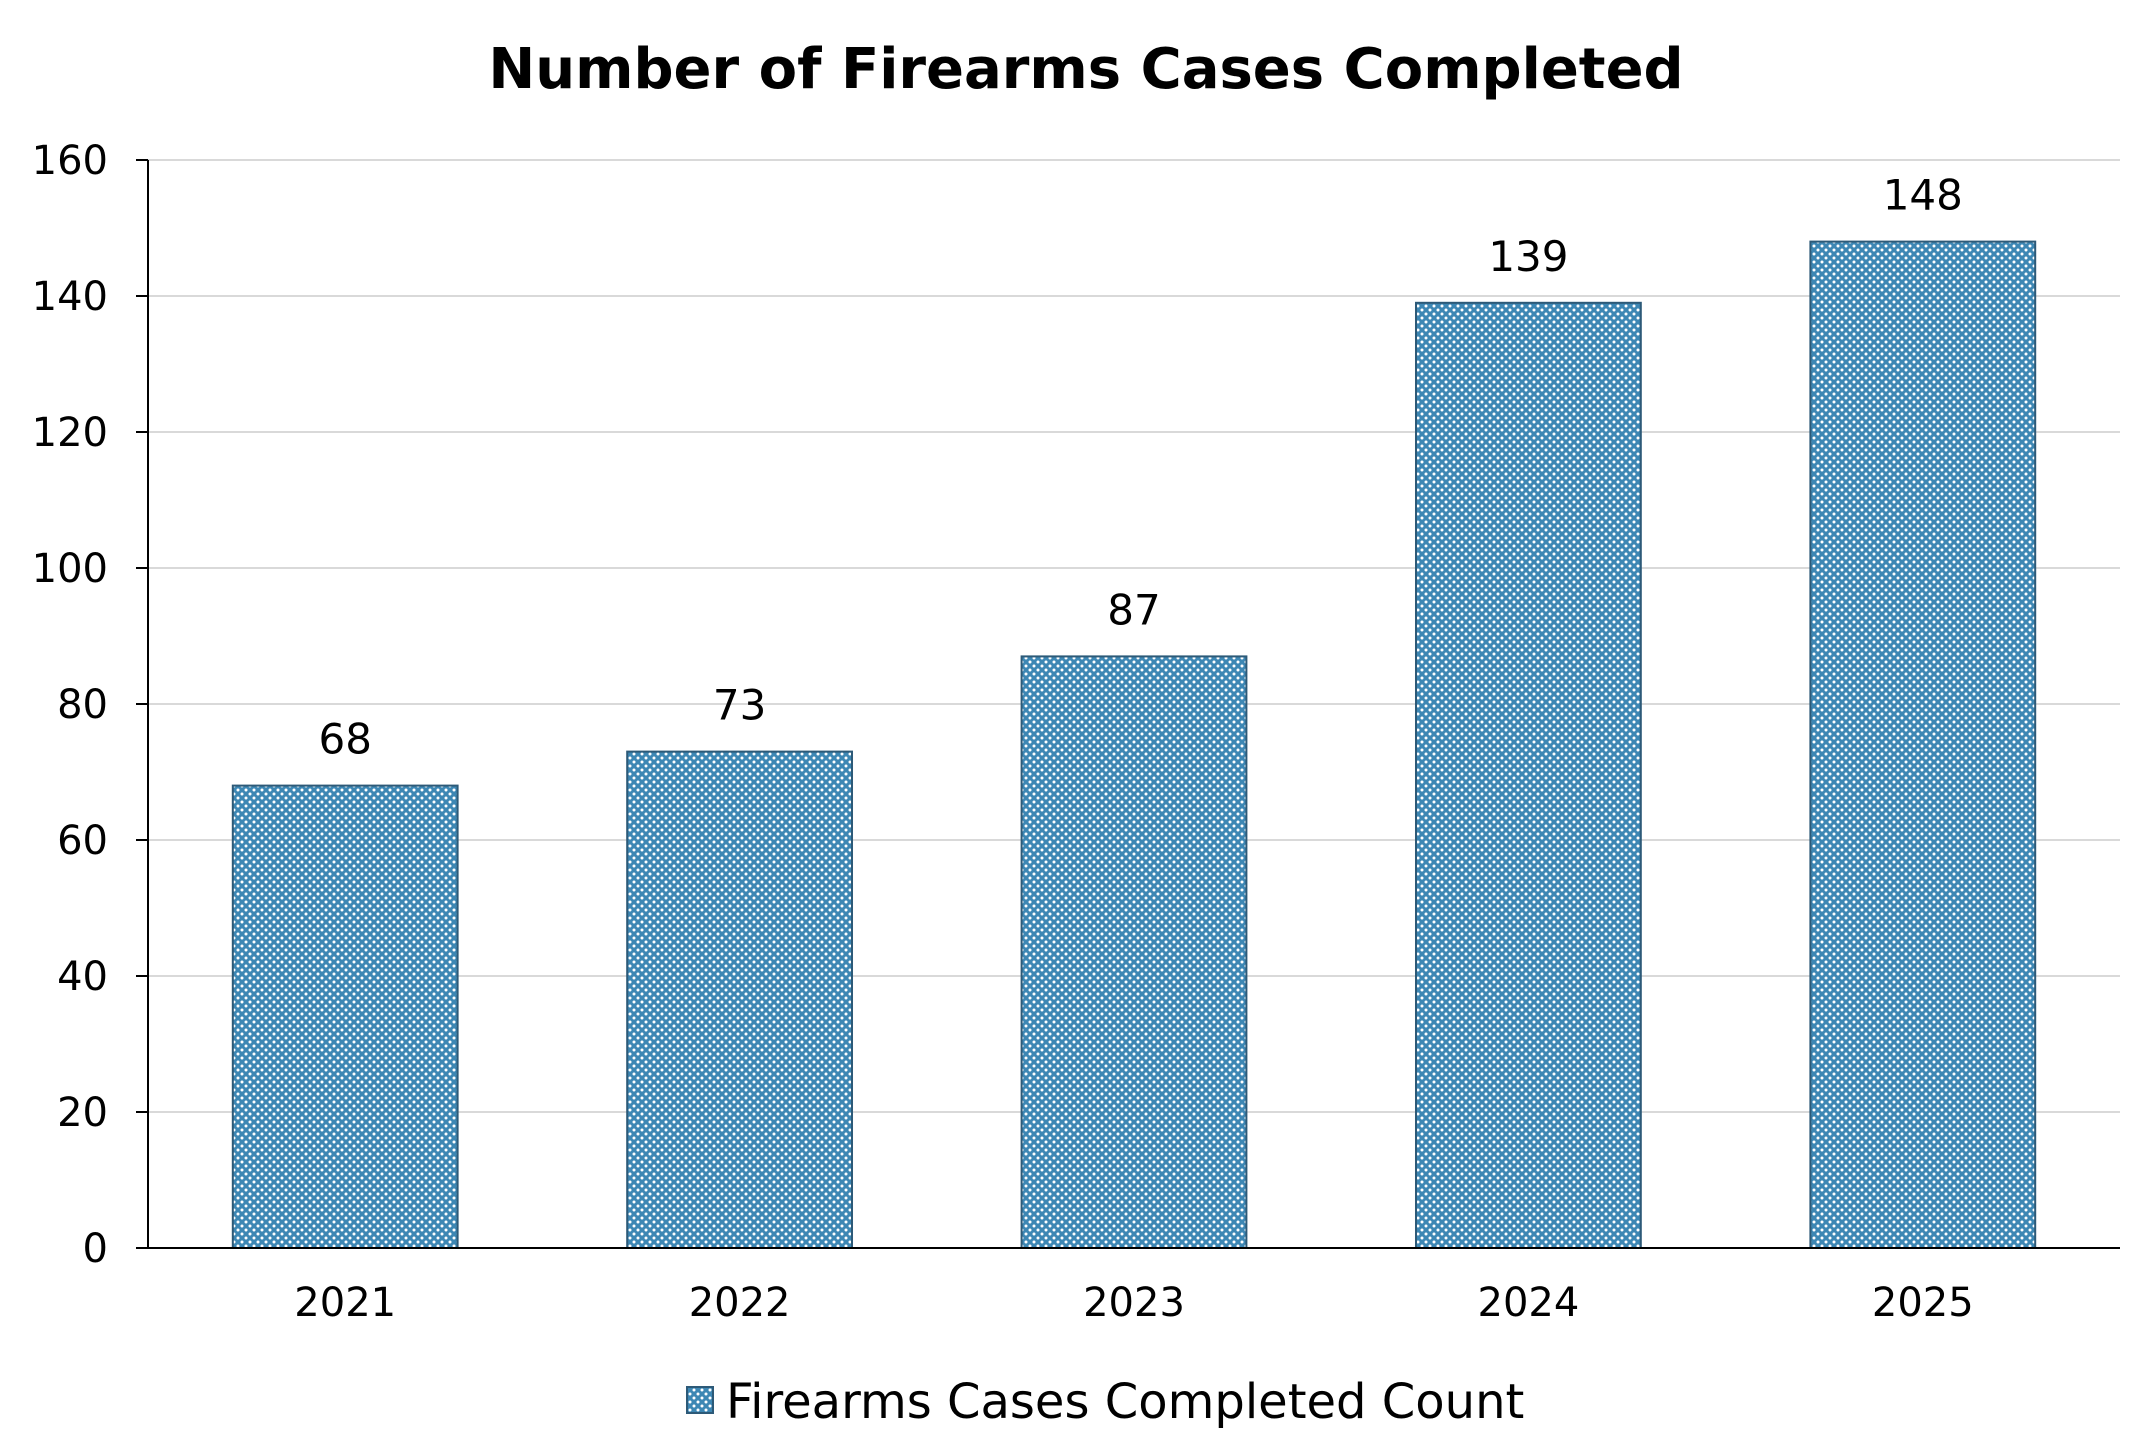 Image resolution: width=2145 pixels, height=1452 pixels. Describe the element at coordinates (345, 1303) in the screenshot. I see `x-tick-label: 2021` at that location.